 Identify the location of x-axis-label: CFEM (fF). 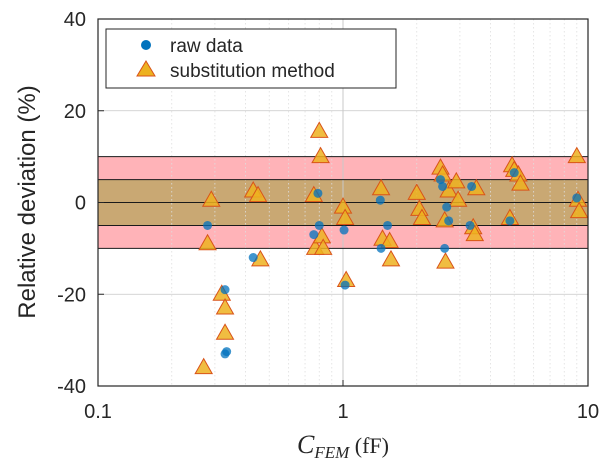
(343, 446).